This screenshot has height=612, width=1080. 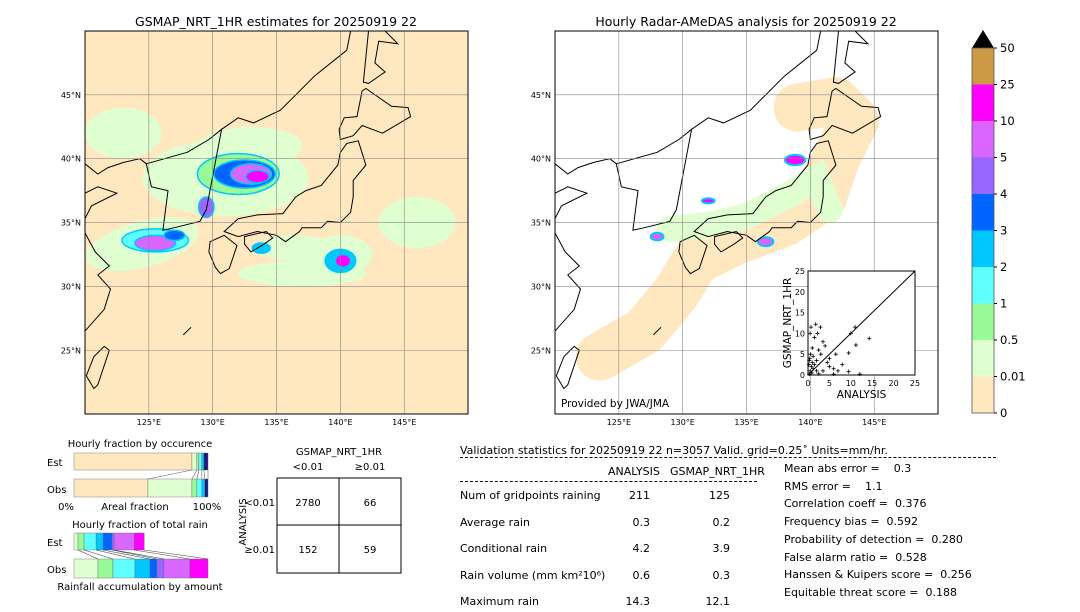 I want to click on coastline-sakhalin, so click(x=381, y=57).